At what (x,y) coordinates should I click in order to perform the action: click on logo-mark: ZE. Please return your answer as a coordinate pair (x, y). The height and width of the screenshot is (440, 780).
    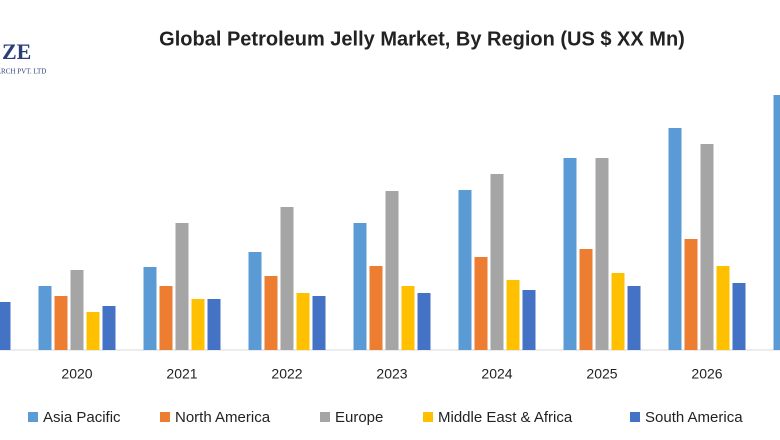
    Looking at the image, I should click on (16, 51).